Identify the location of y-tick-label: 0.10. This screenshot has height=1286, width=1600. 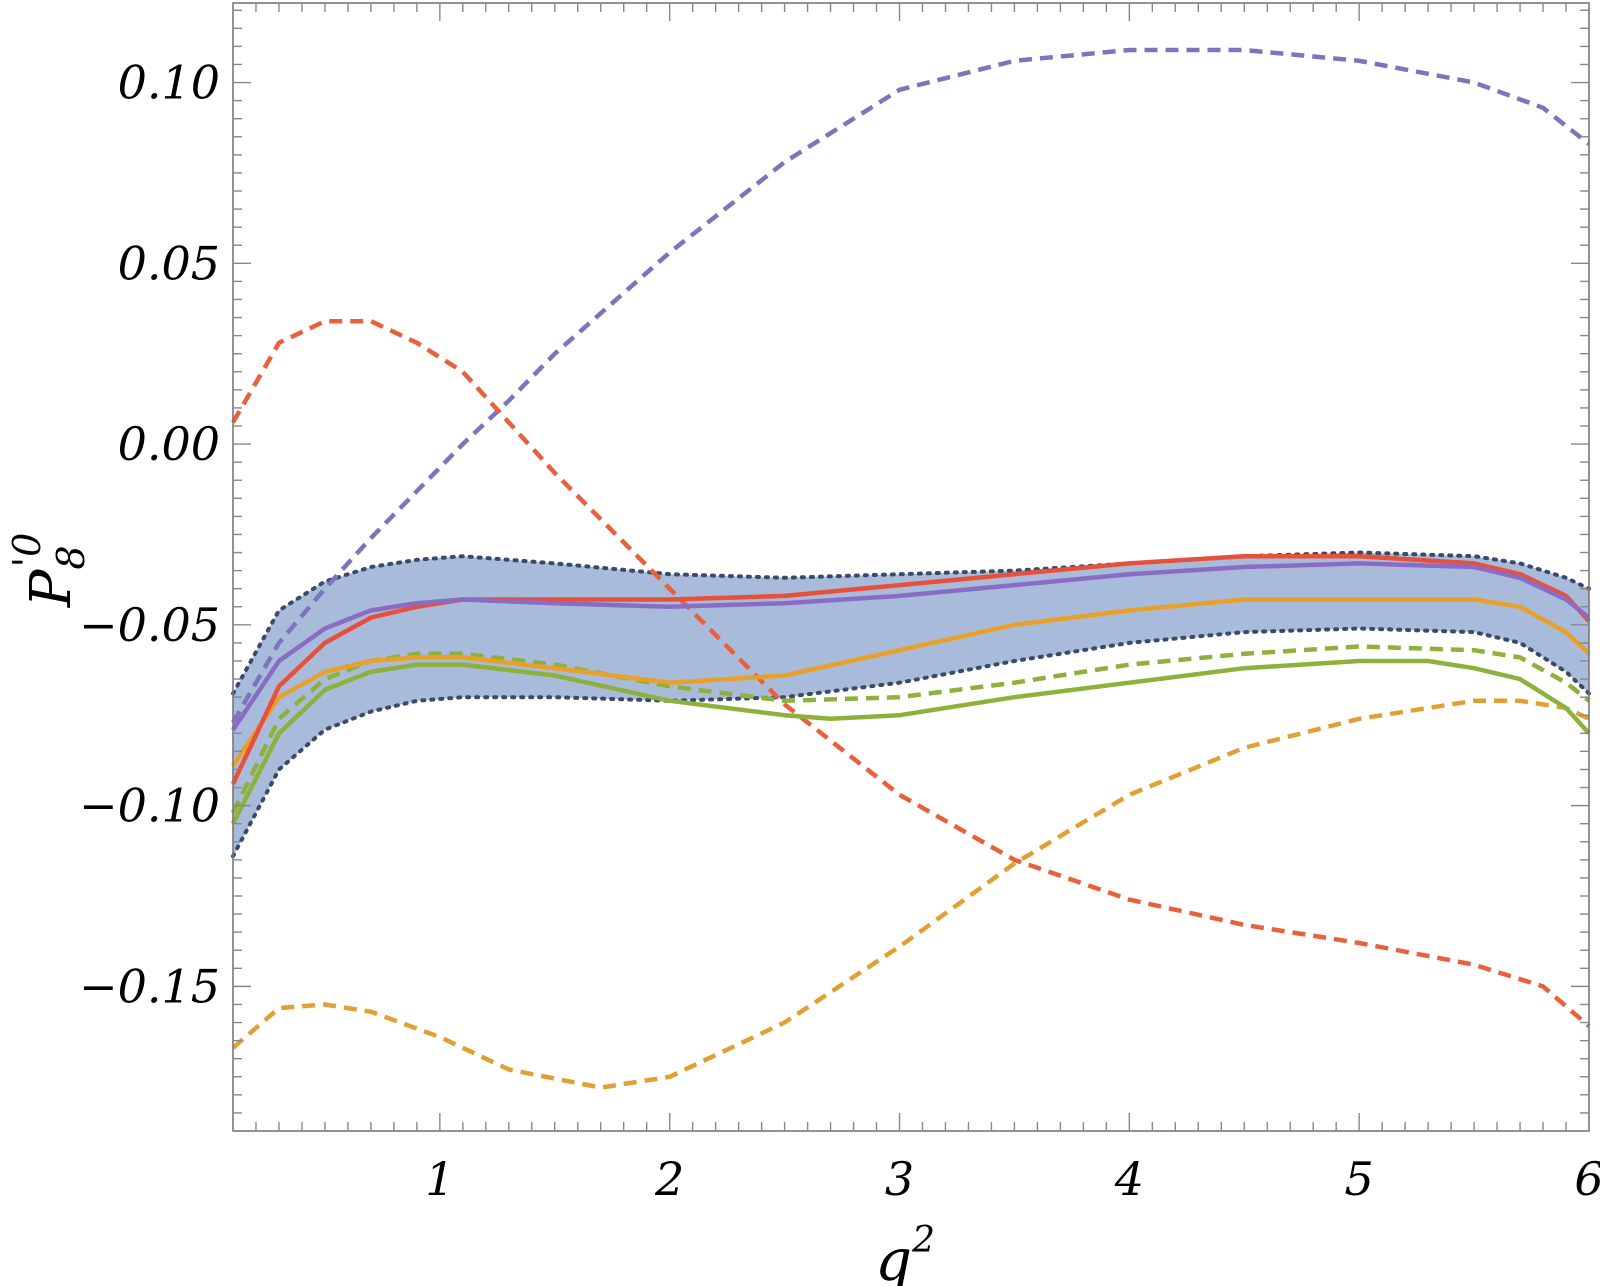
(169, 83).